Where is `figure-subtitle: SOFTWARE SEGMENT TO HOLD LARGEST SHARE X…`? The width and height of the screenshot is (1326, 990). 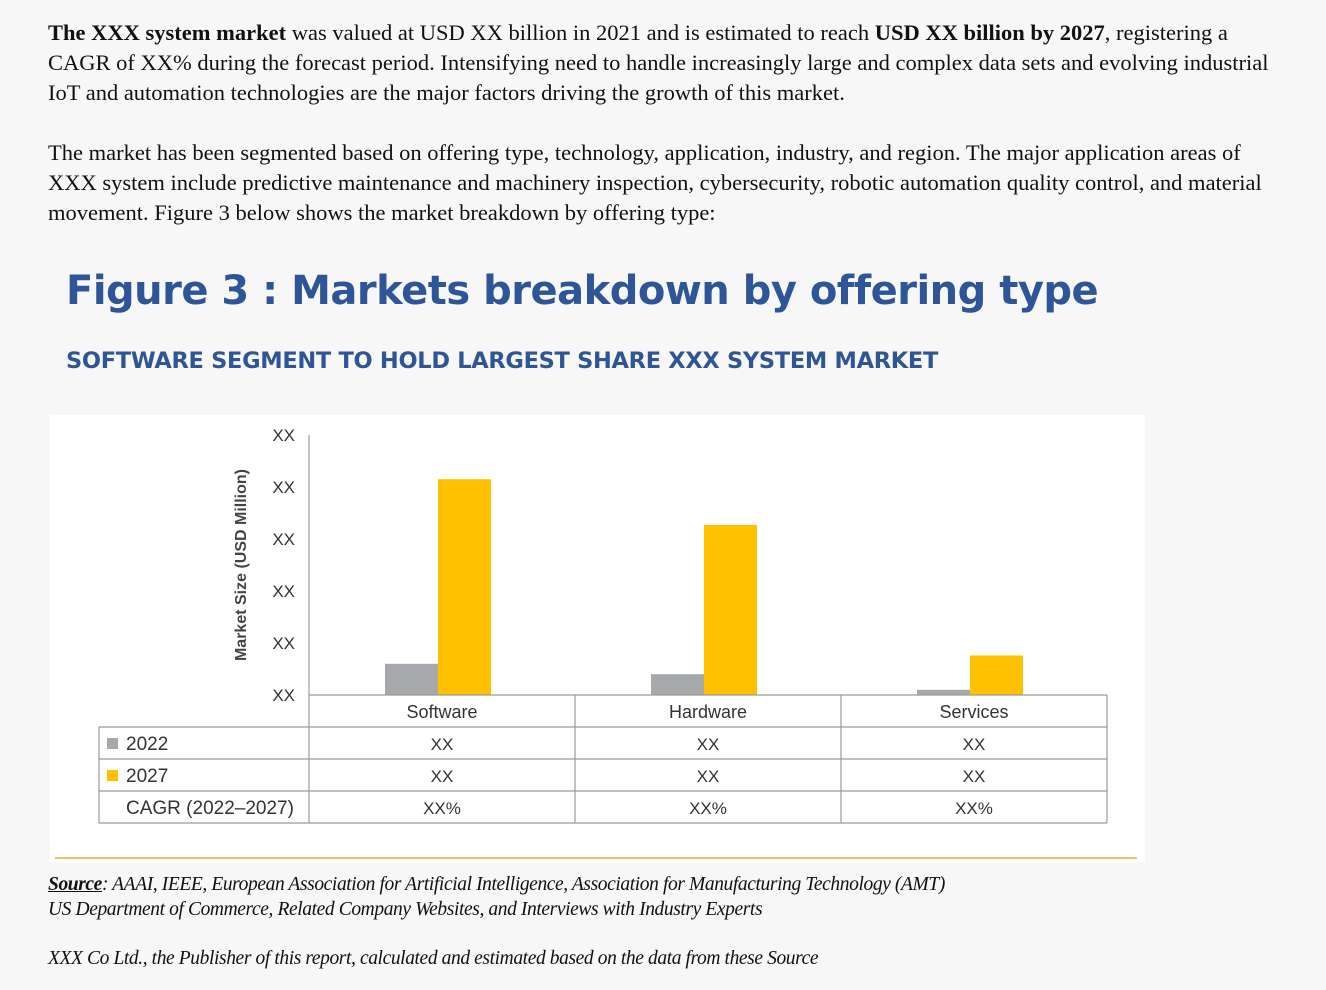
figure-subtitle: SOFTWARE SEGMENT TO HOLD LARGEST SHARE X… is located at coordinates (502, 361).